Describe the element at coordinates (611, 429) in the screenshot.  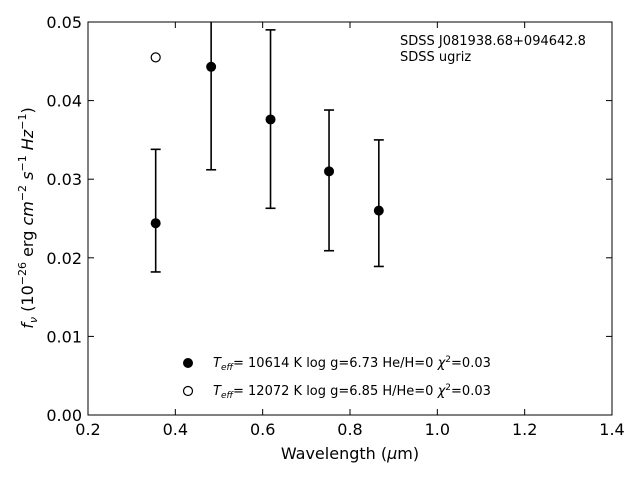
I see `x-tick-label: 1.4` at that location.